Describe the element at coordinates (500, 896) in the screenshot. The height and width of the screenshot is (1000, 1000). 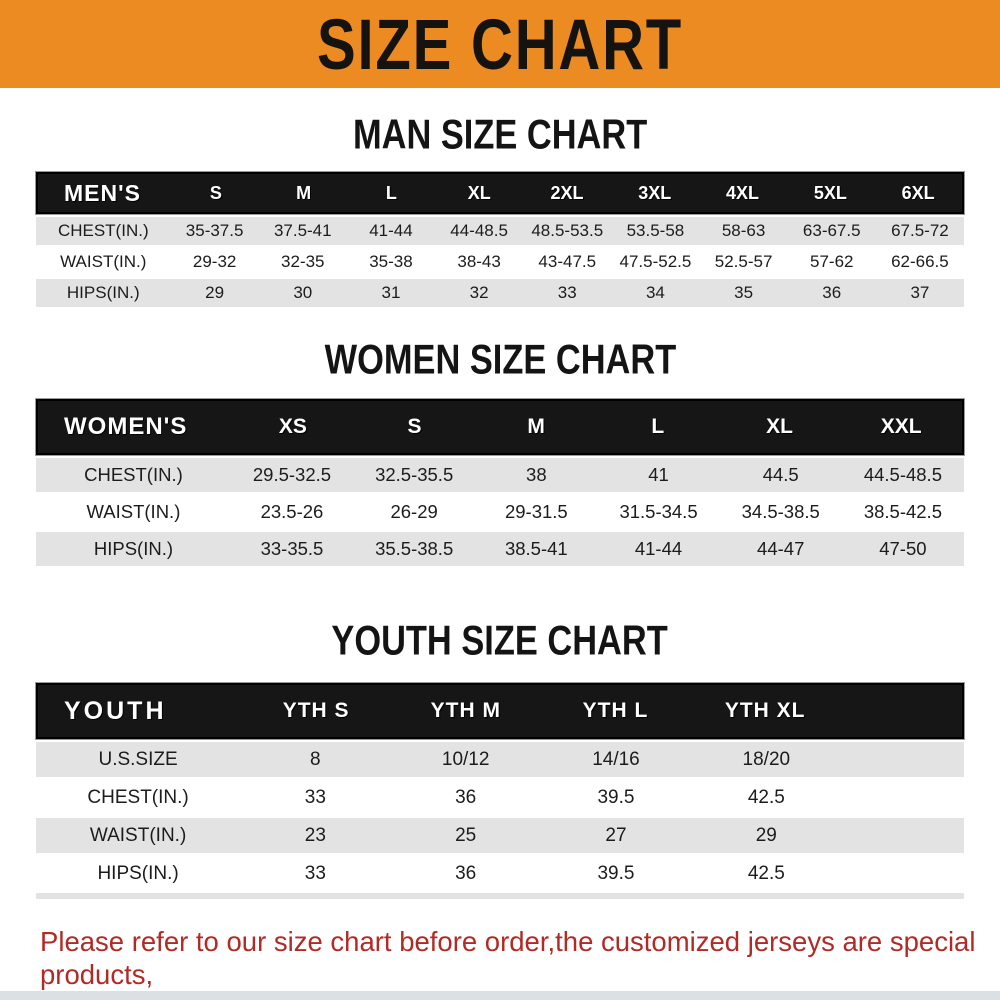
I see `youth-table-underline` at that location.